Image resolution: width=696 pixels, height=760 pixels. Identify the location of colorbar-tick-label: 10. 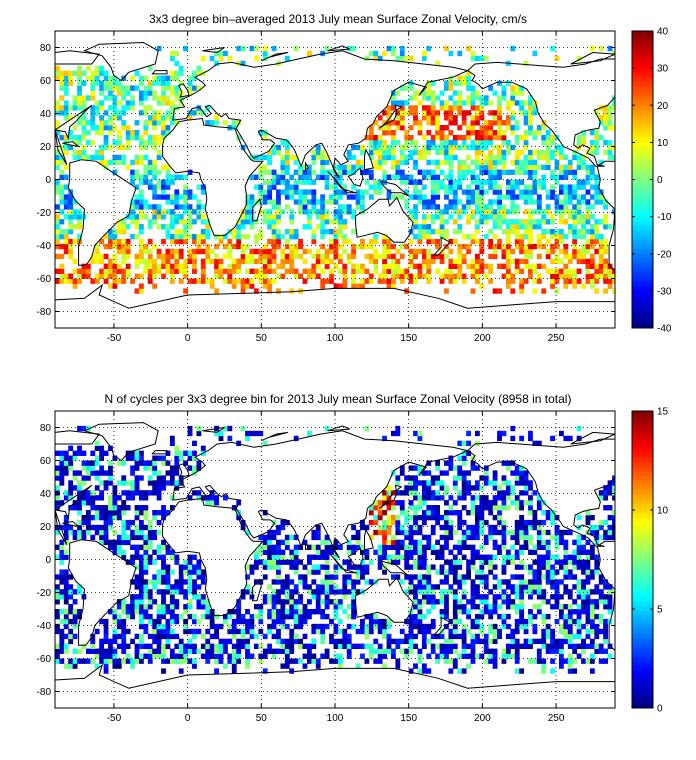
(663, 143).